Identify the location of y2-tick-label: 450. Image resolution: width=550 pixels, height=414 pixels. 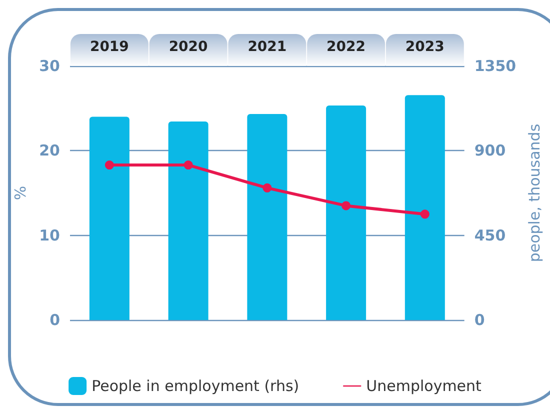
(490, 235).